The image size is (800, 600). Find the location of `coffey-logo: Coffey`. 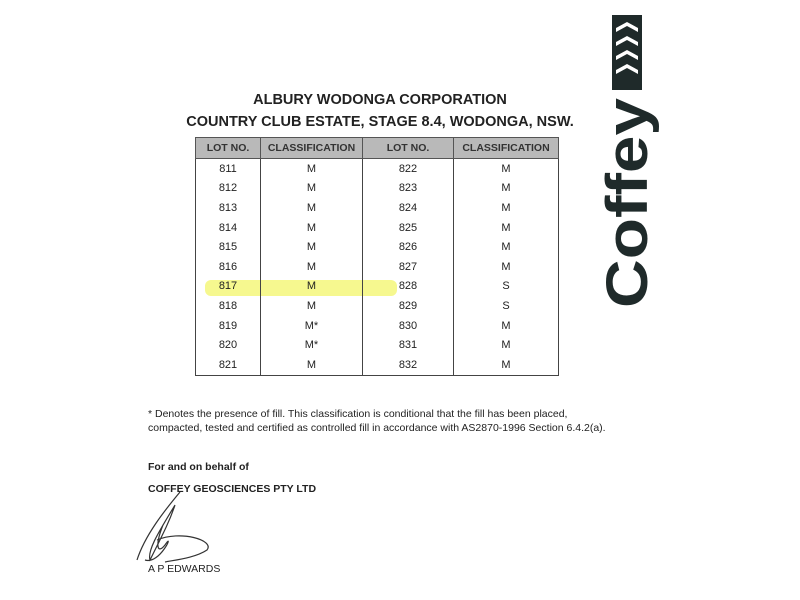

coffey-logo: Coffey is located at coordinates (627, 161).